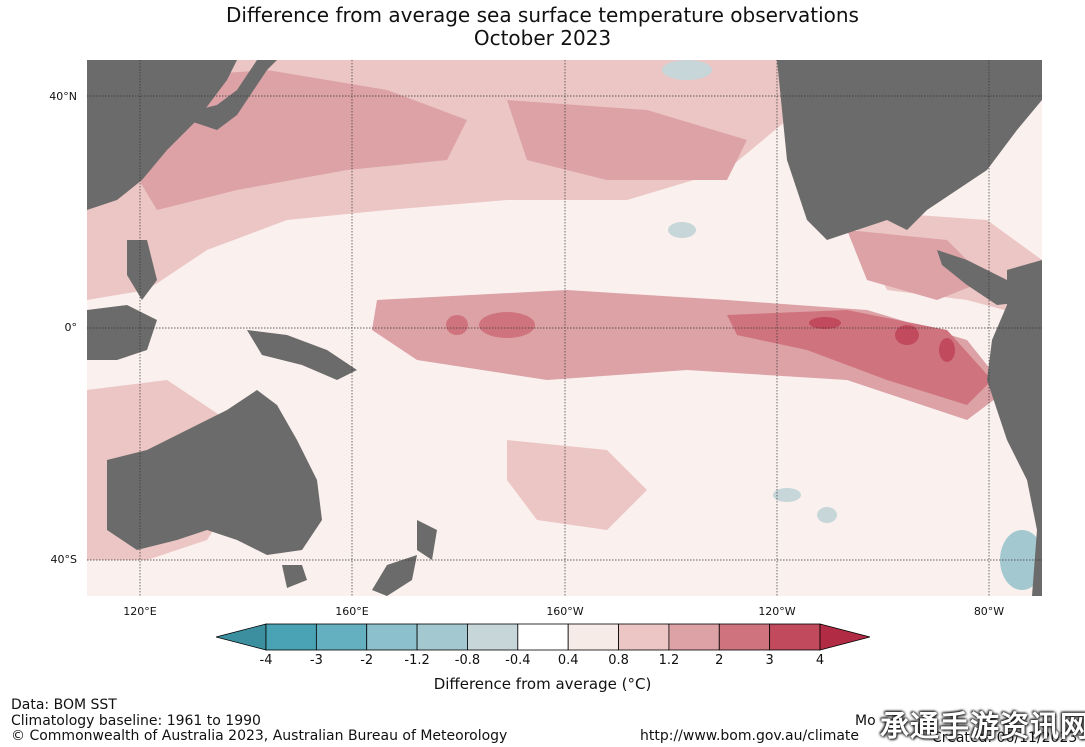 This screenshot has height=747, width=1085. I want to click on lat-label-40s: 40°S, so click(63, 559).